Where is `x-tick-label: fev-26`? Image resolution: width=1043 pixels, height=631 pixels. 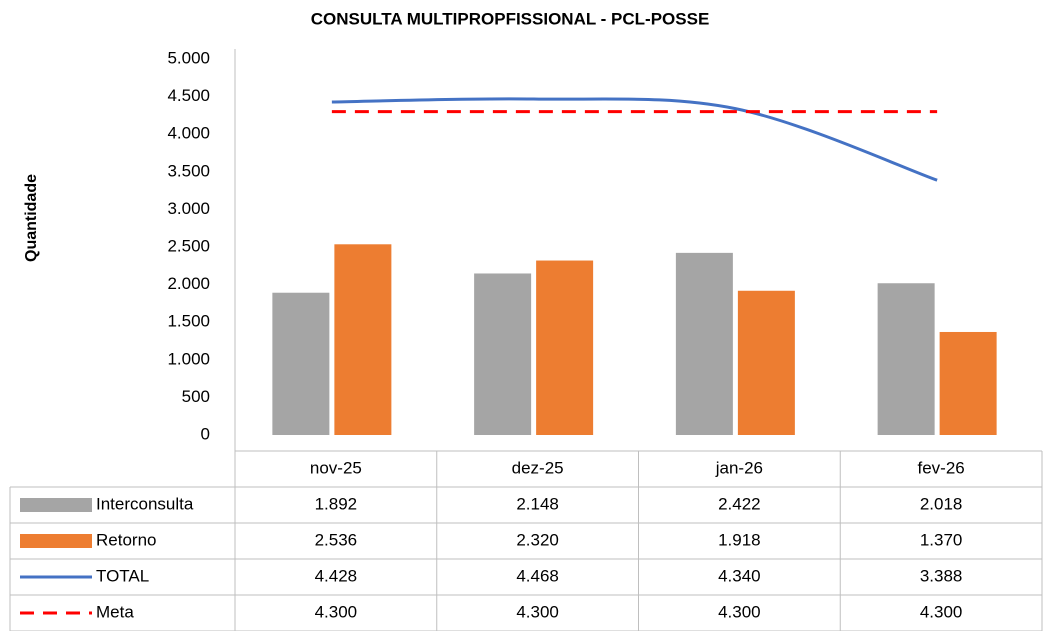
x-tick-label: fev-26 is located at coordinates (941, 467).